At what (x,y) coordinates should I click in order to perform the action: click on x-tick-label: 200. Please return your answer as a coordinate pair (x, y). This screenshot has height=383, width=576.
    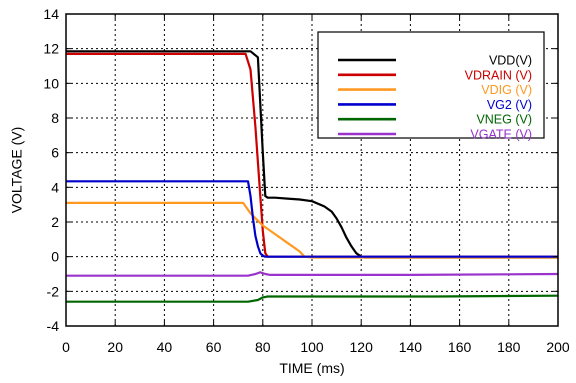
    Looking at the image, I should click on (558, 347).